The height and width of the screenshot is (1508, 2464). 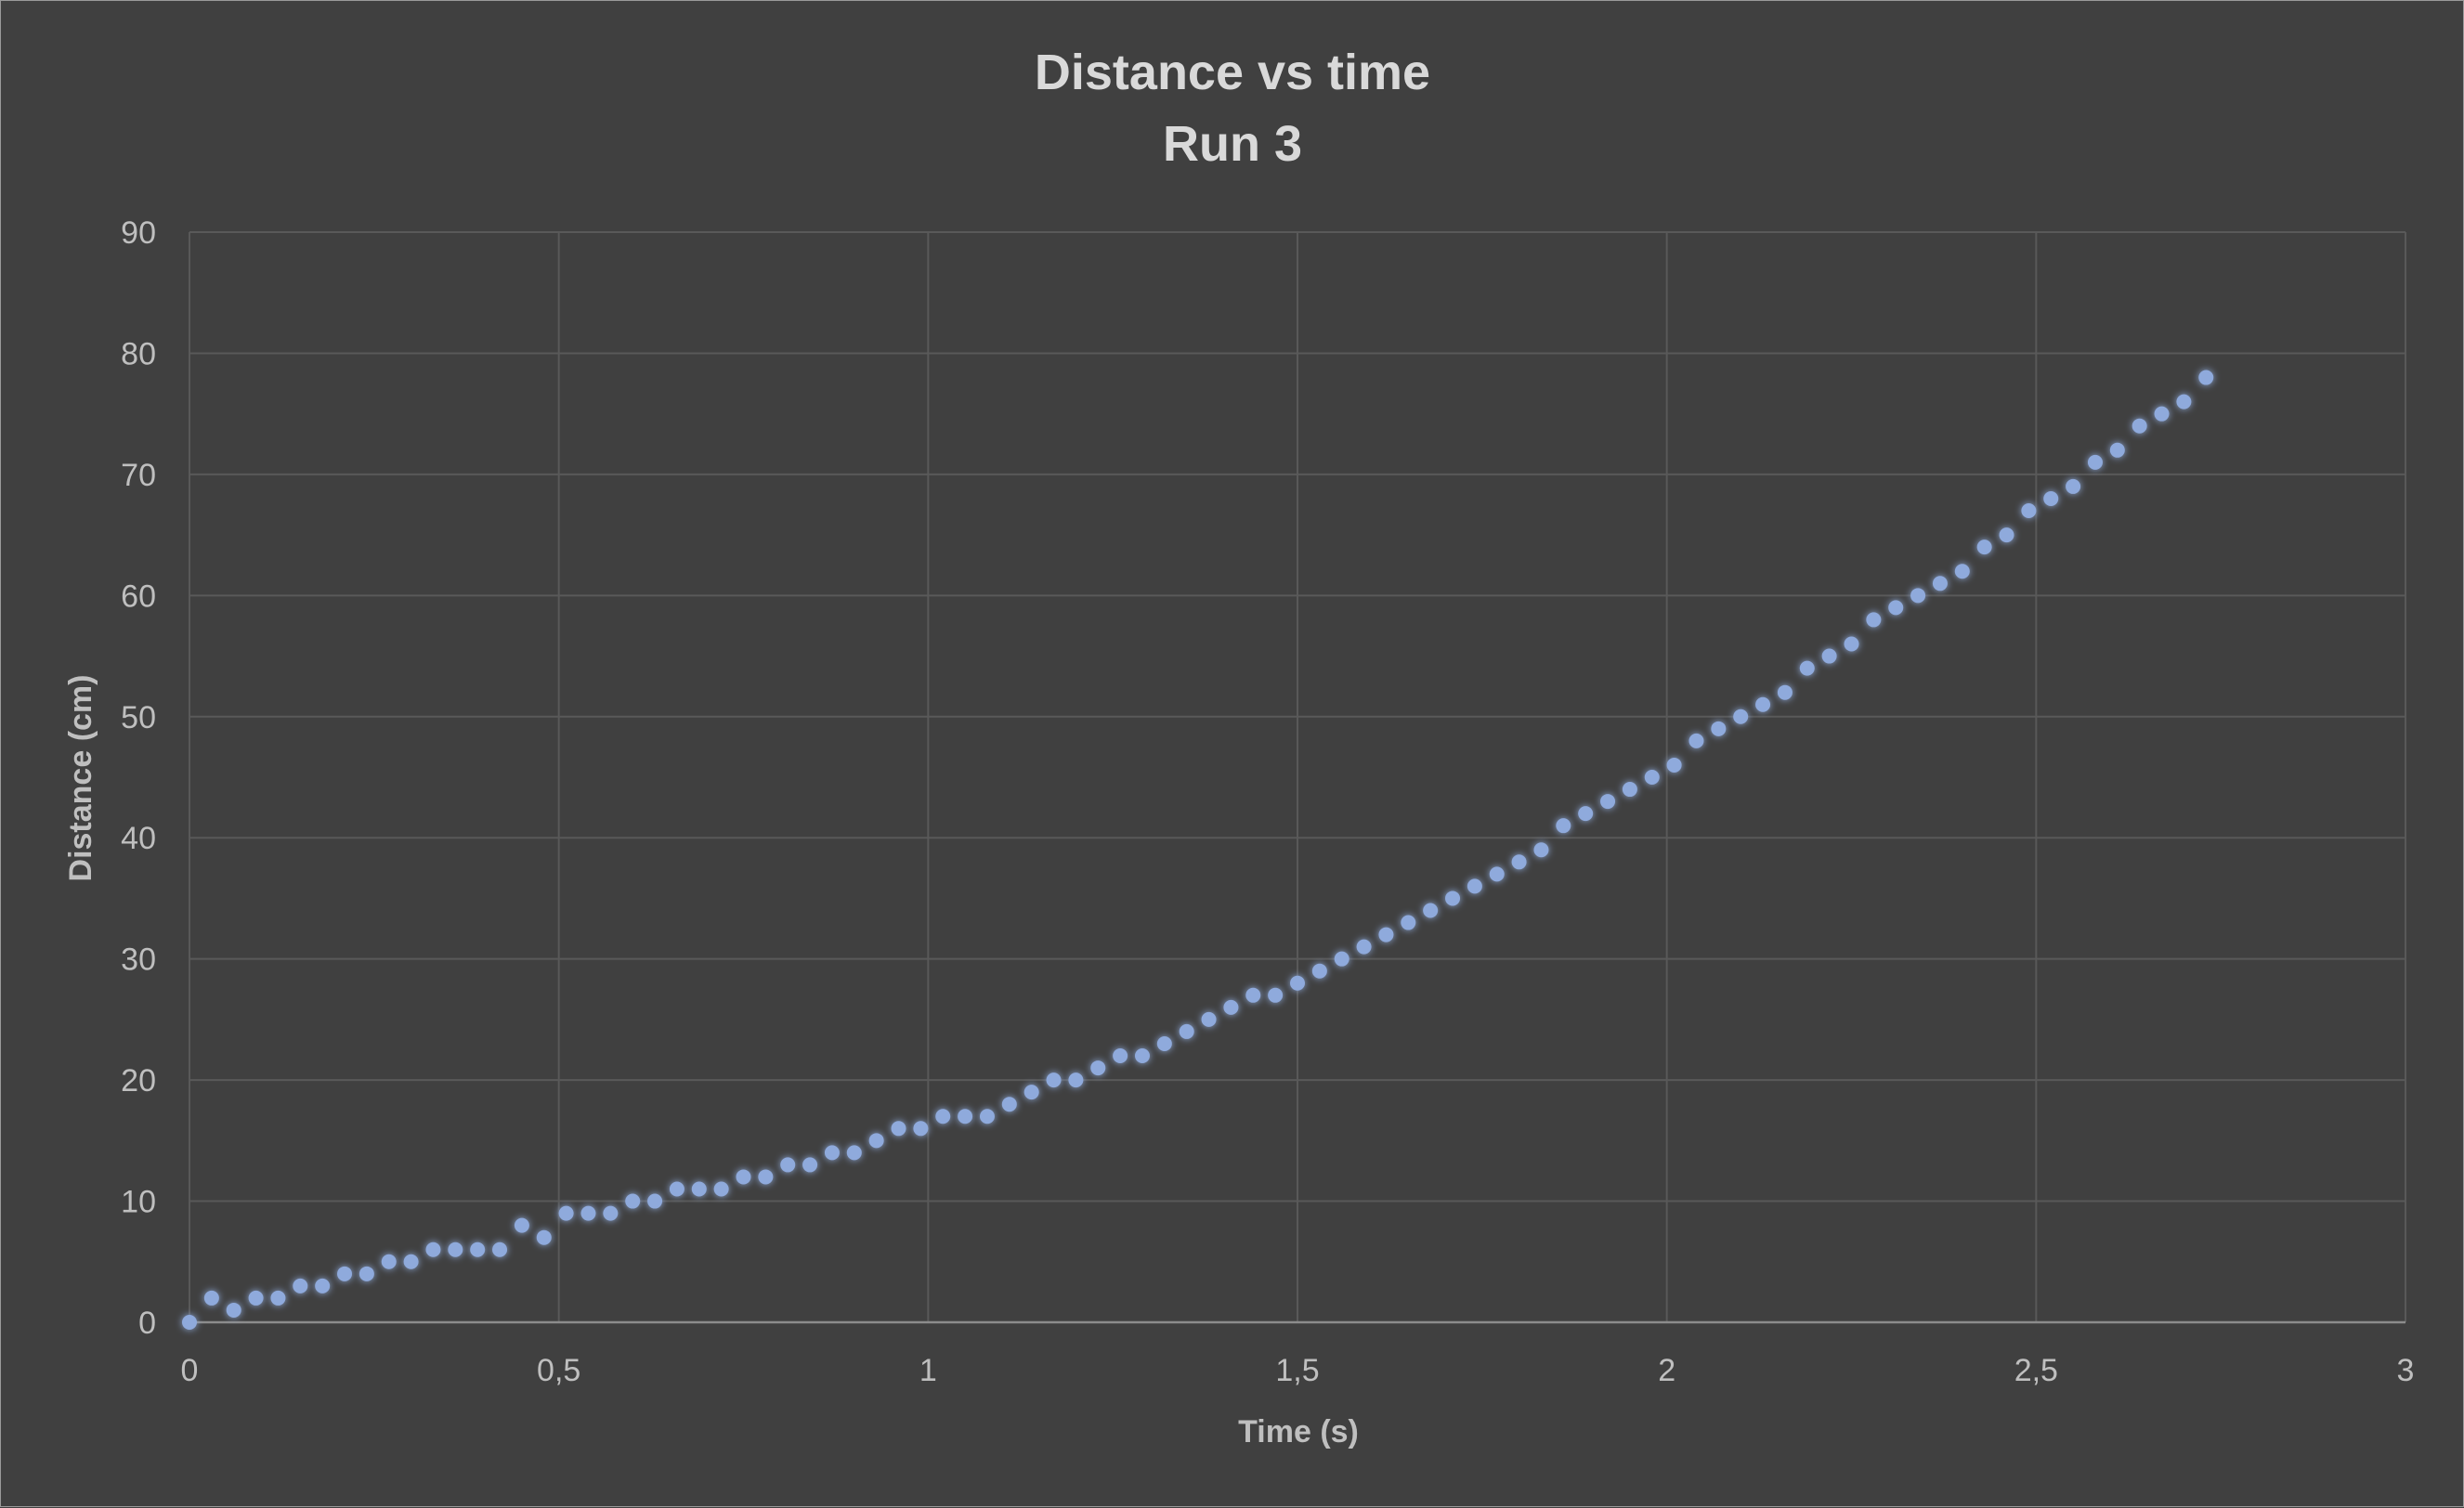 I want to click on y-tick-label: 10, so click(x=138, y=1202).